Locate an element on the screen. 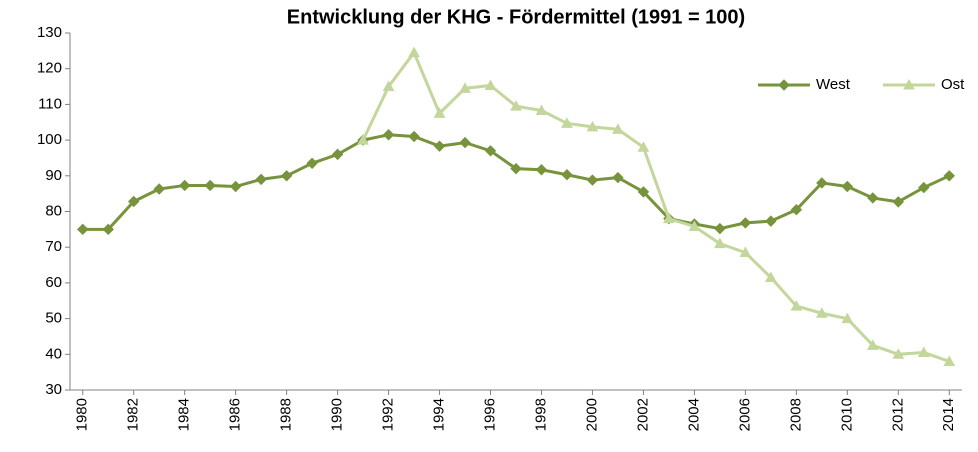  x-tick-label: 1990 is located at coordinates (337, 414).